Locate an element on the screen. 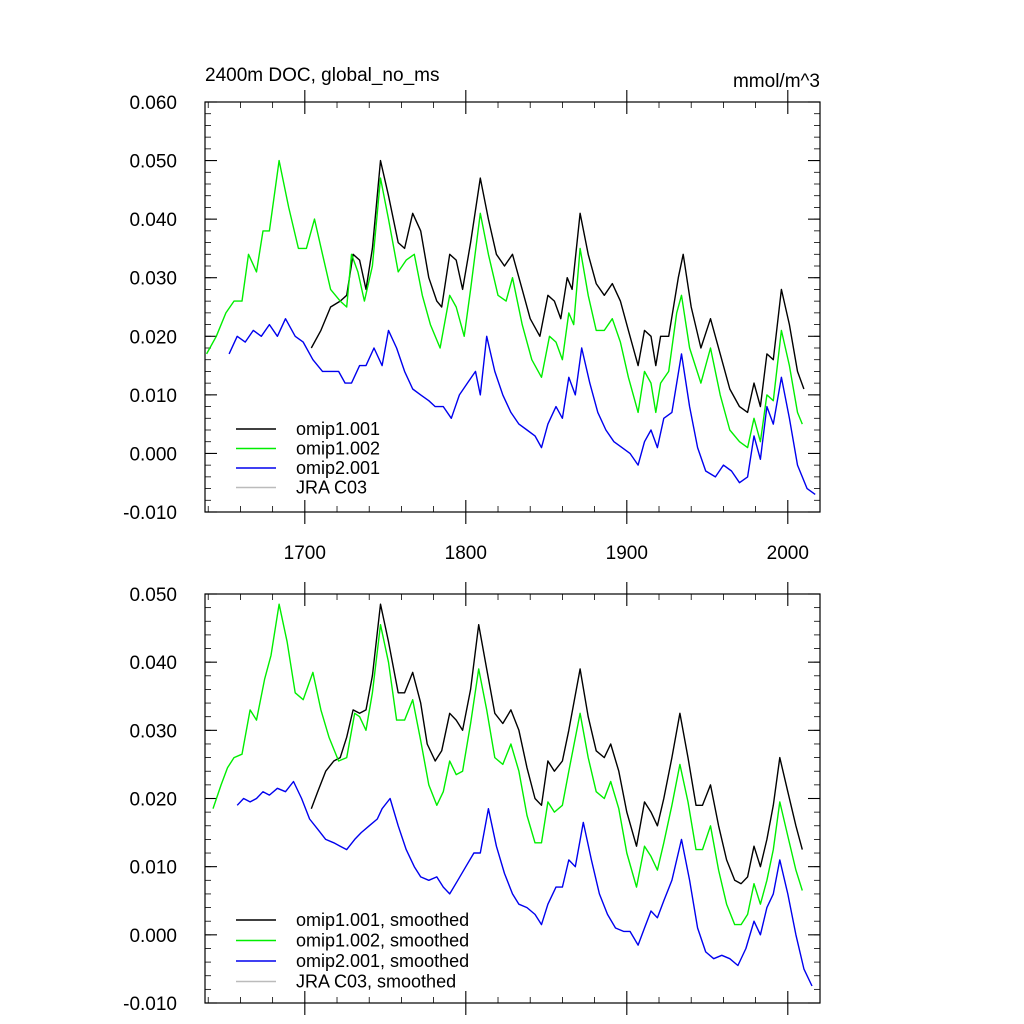 This screenshot has height=1024, width=1024. x-tick-label: 2000 is located at coordinates (788, 553).